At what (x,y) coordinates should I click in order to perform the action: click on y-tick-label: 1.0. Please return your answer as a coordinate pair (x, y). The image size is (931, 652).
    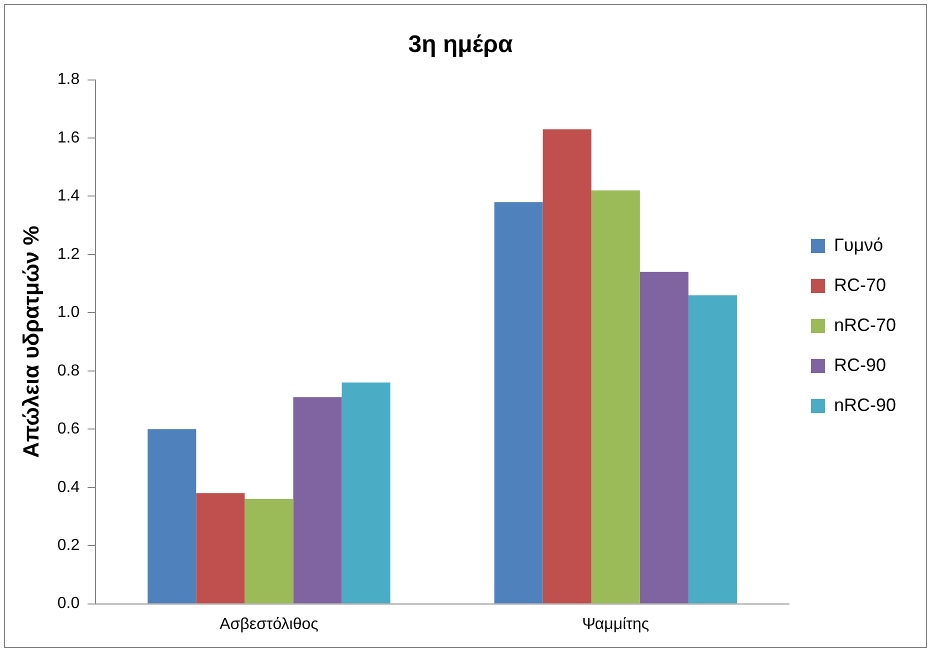
    Looking at the image, I should click on (68, 313).